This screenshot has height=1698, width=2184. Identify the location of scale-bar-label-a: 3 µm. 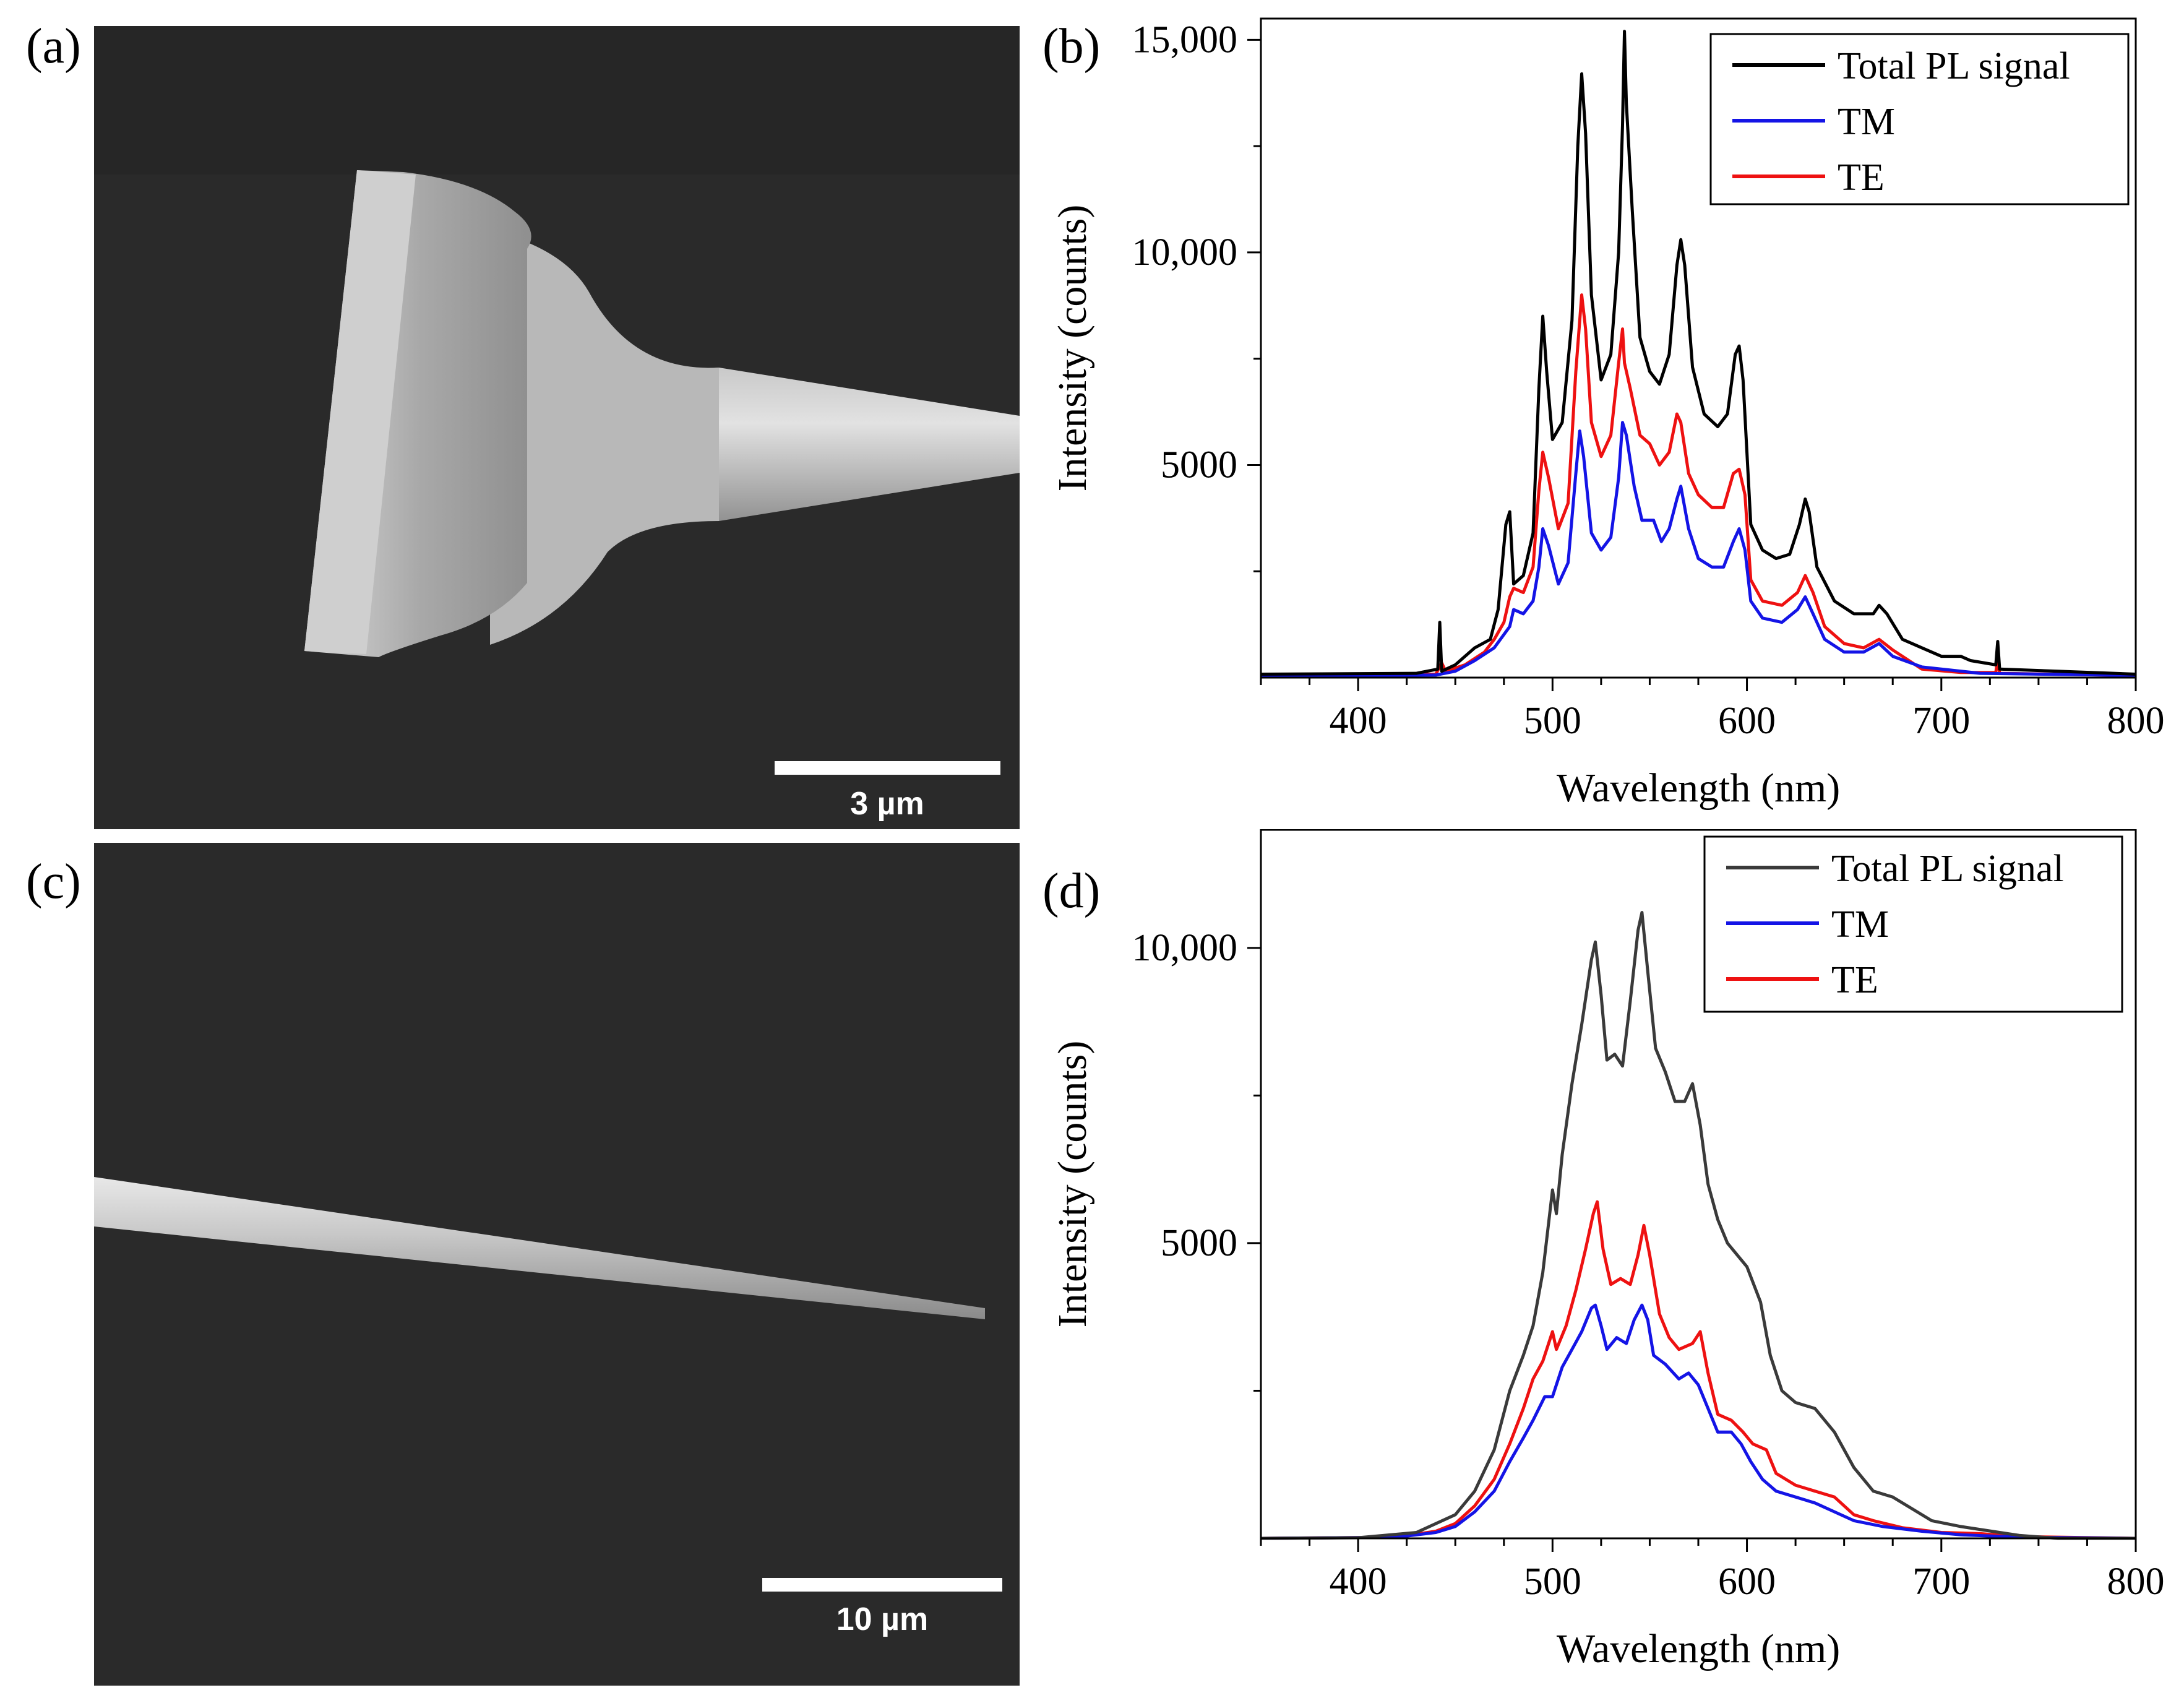
(887, 804).